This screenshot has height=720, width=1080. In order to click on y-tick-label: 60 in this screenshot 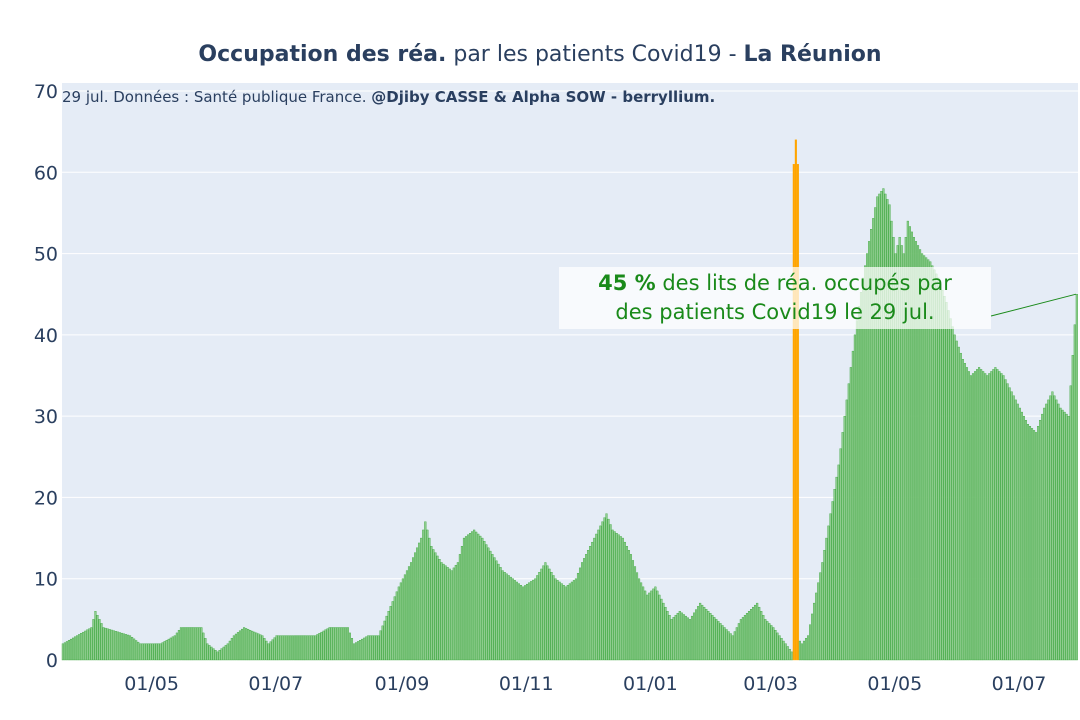, I will do `click(46, 173)`.